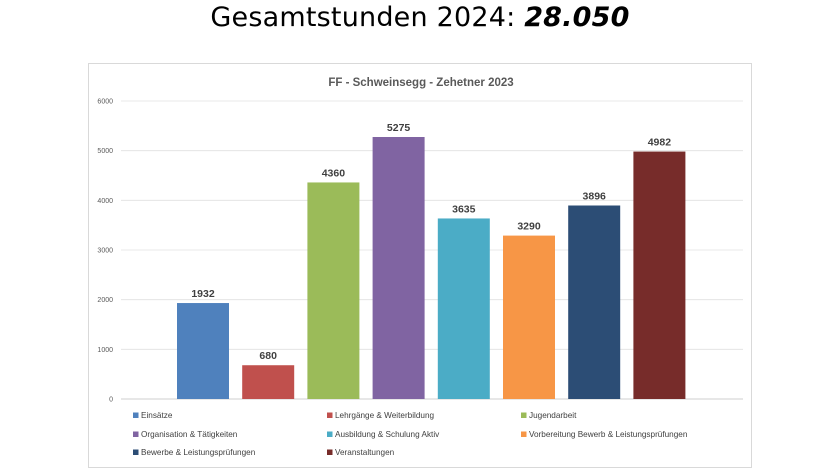 This screenshot has height=472, width=840. I want to click on chart-title: FF - Schweinsegg - Zehetner 2023, so click(420, 83).